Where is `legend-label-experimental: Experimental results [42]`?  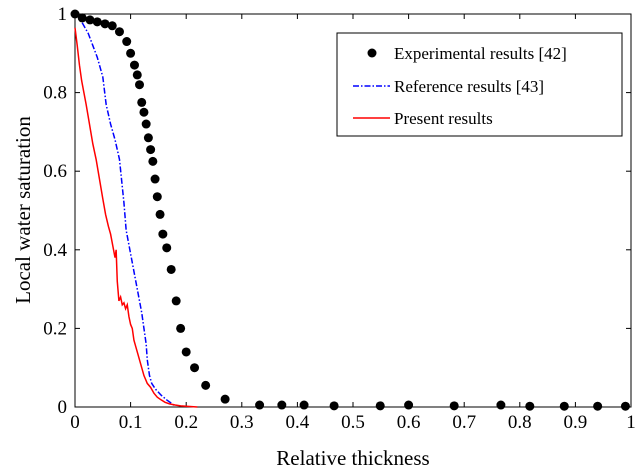
legend-label-experimental: Experimental results [42] is located at coordinates (480, 53).